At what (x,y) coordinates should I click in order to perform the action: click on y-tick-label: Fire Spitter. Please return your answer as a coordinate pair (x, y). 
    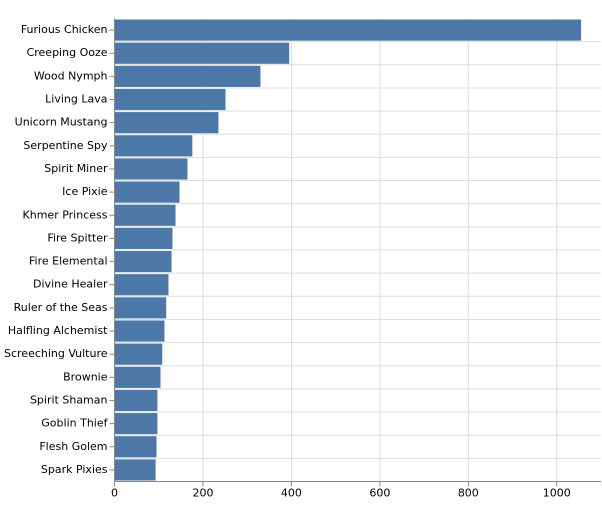
    Looking at the image, I should click on (77, 237).